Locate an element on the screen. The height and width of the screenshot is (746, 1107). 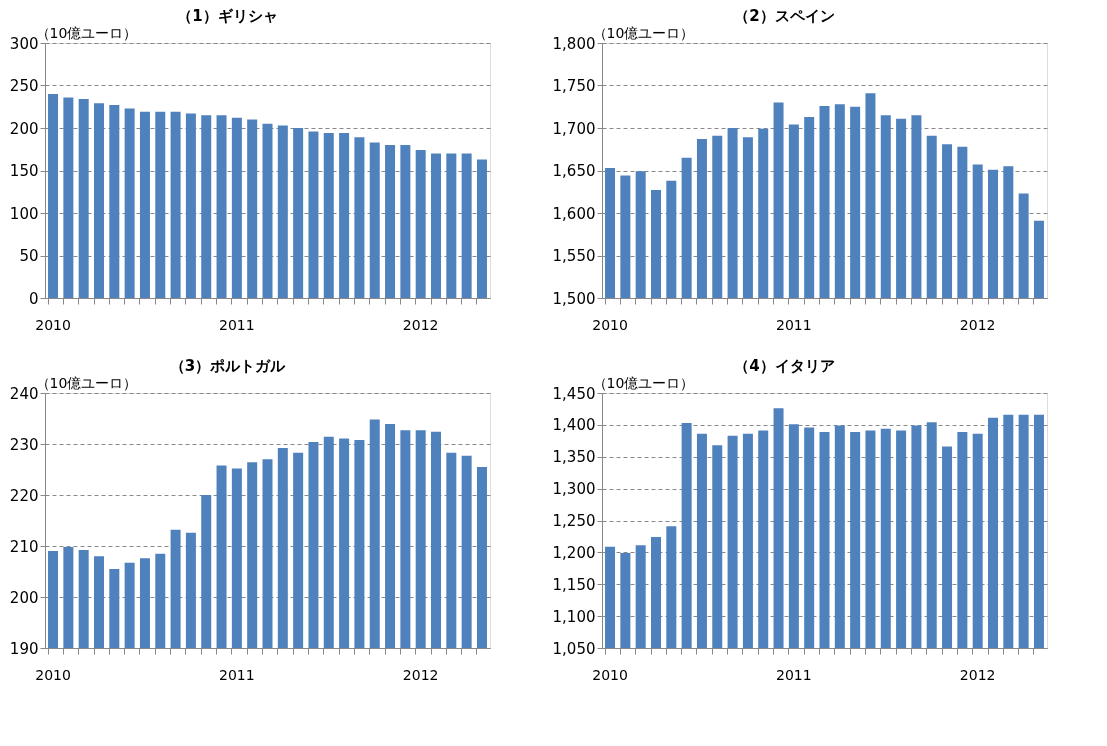
y-tick-label: 1,800 is located at coordinates (574, 43).